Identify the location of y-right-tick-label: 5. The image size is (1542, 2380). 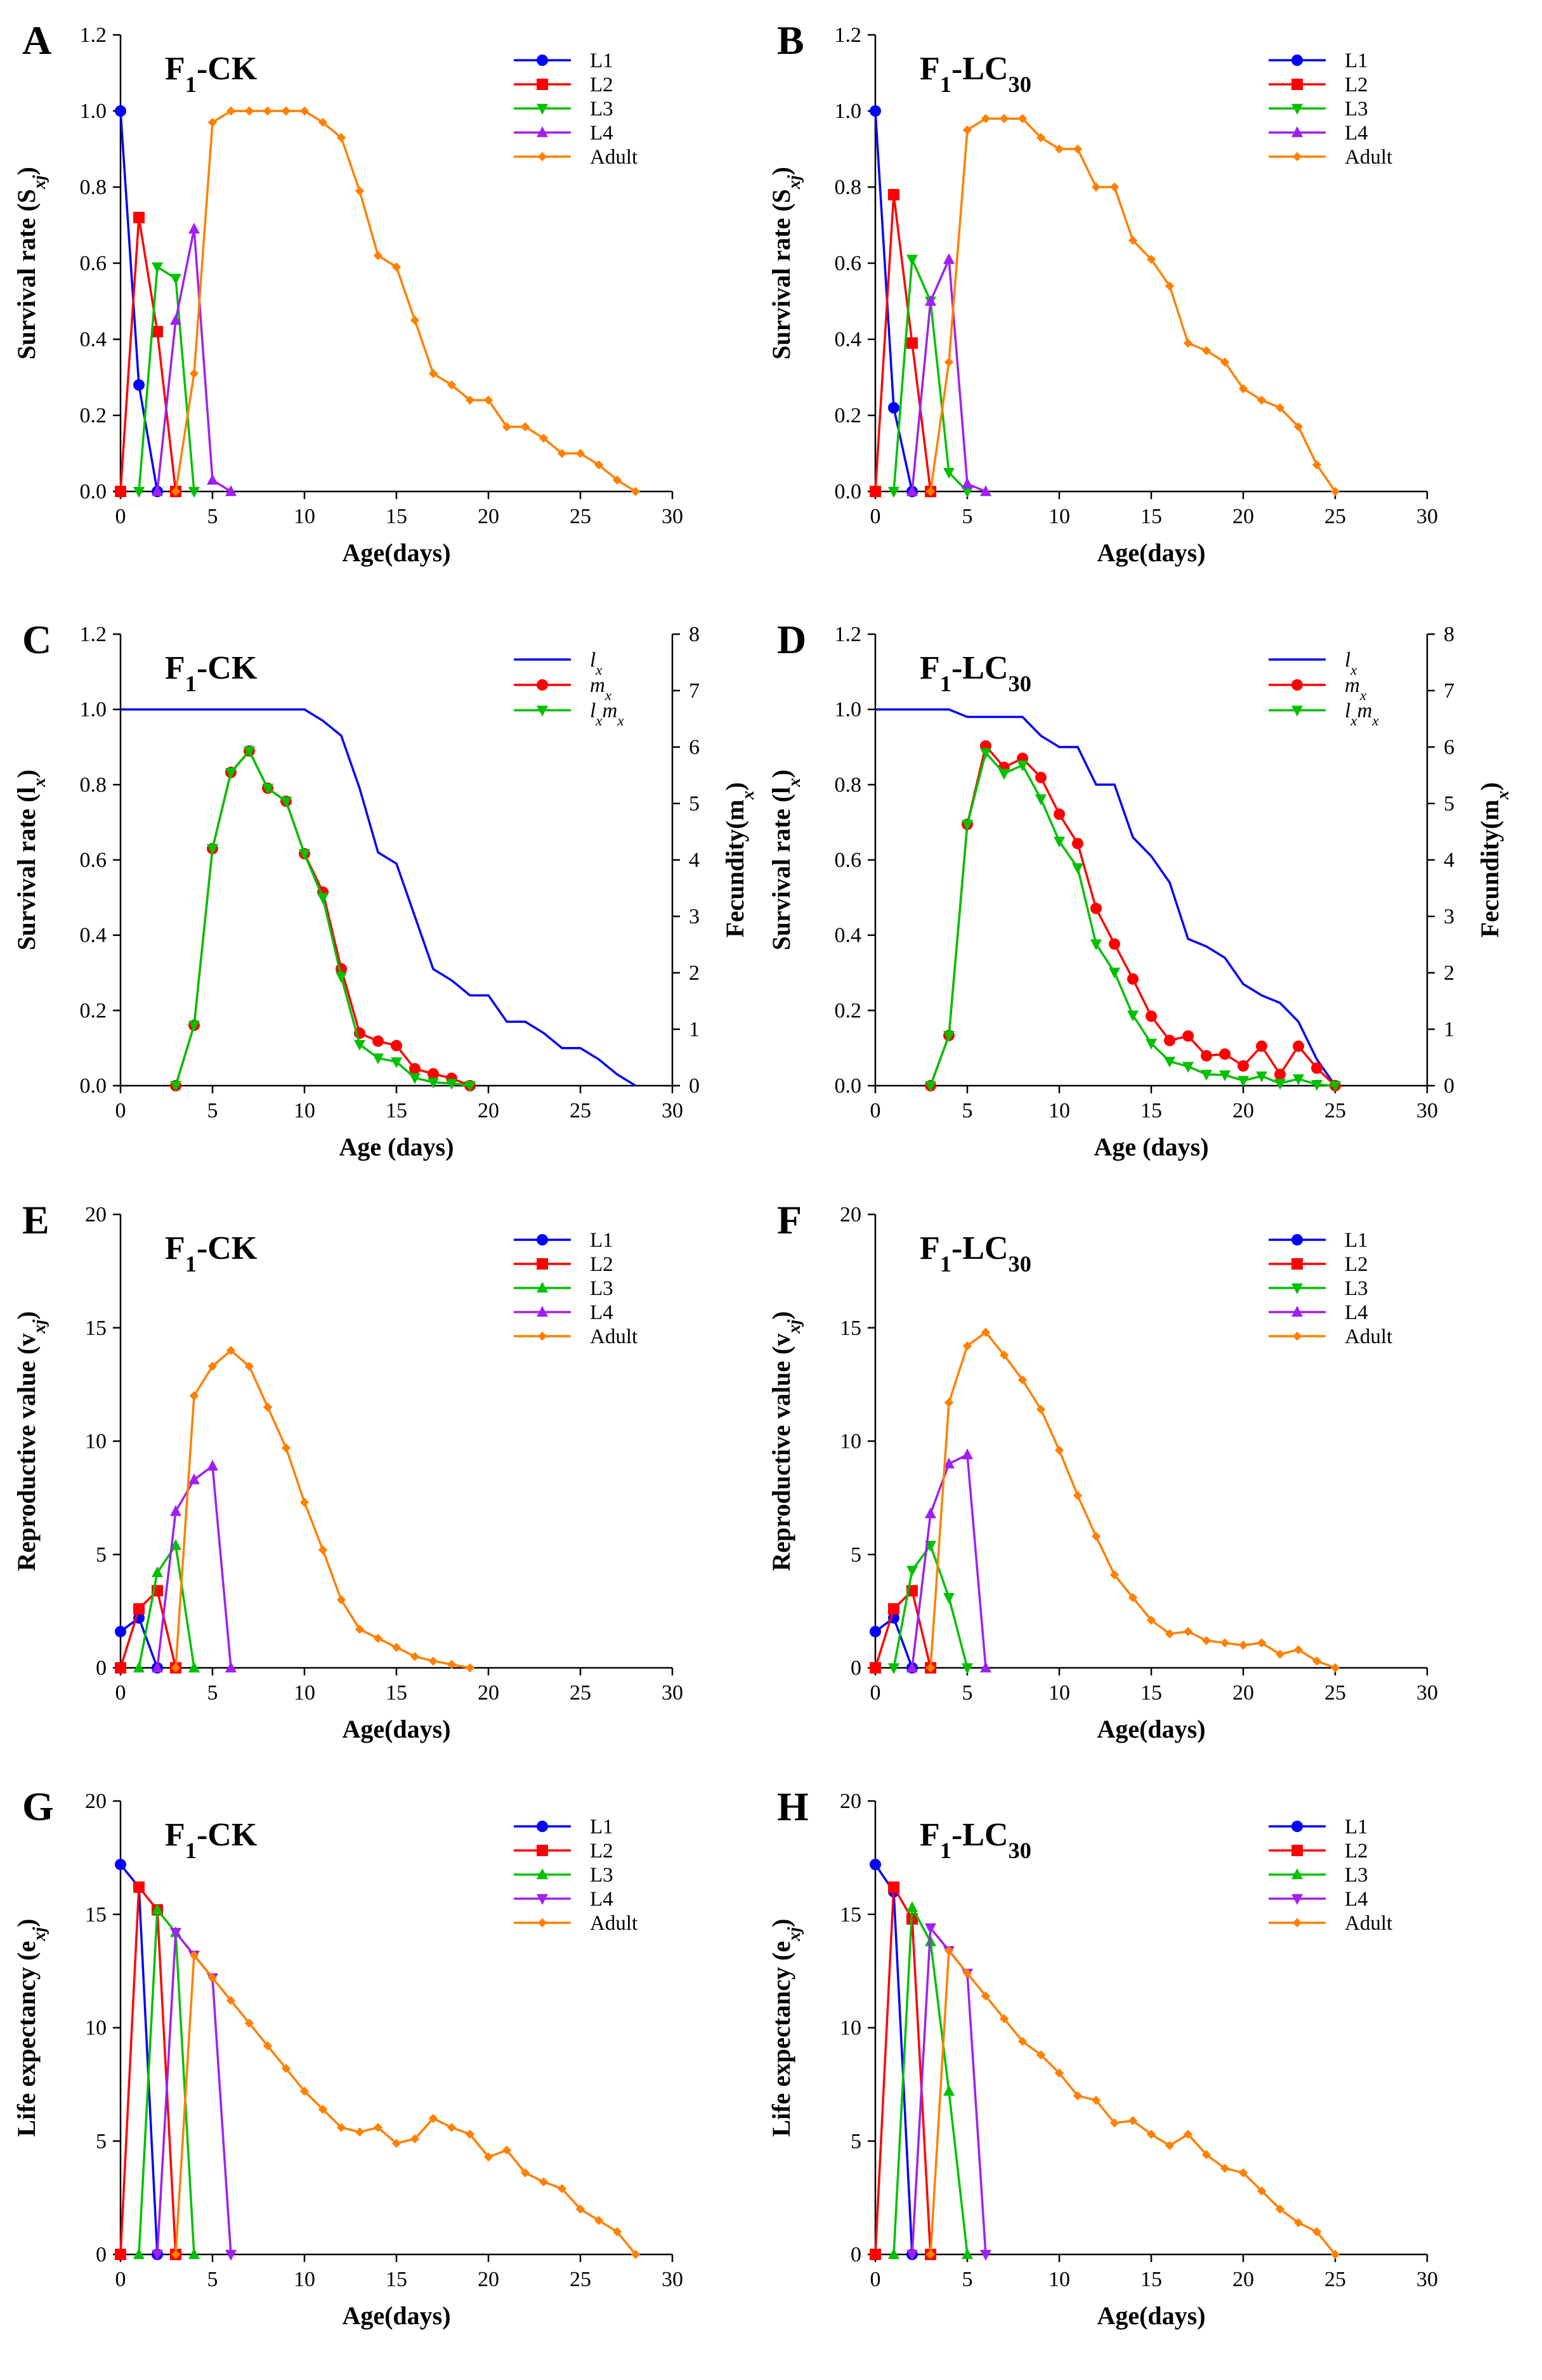
(1449, 804).